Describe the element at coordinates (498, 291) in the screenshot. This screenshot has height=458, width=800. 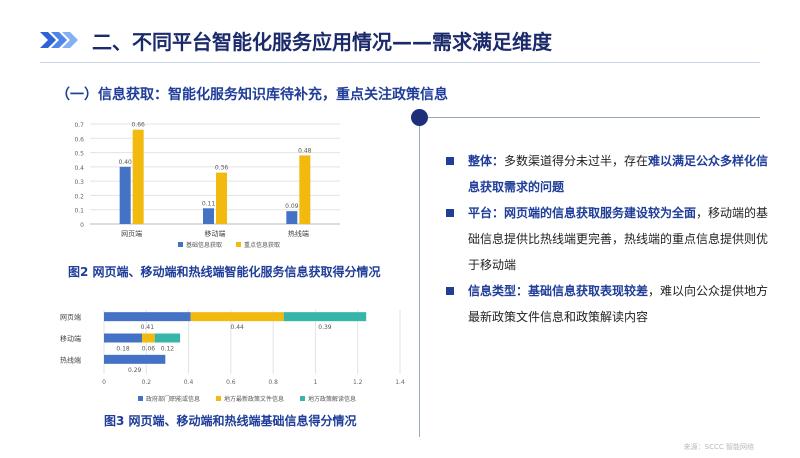
I see `bullet-keyword: 信息类型：` at that location.